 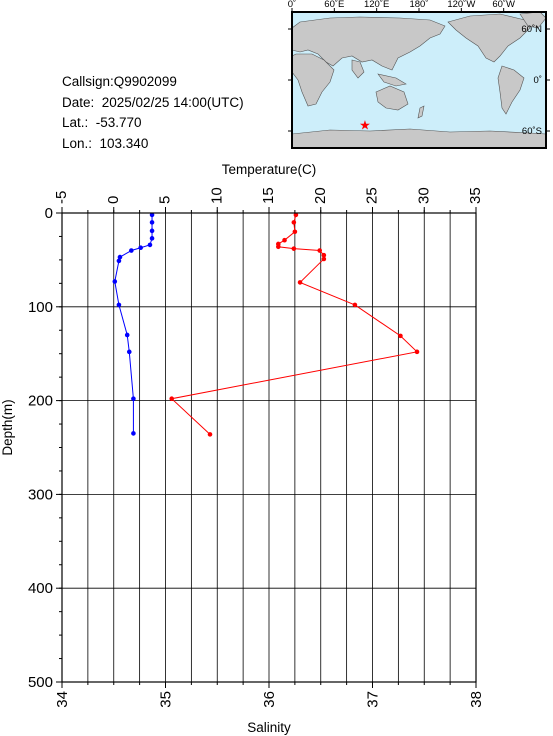 What do you see at coordinates (358, 69) in the screenshot?
I see `india-landmass` at bounding box center [358, 69].